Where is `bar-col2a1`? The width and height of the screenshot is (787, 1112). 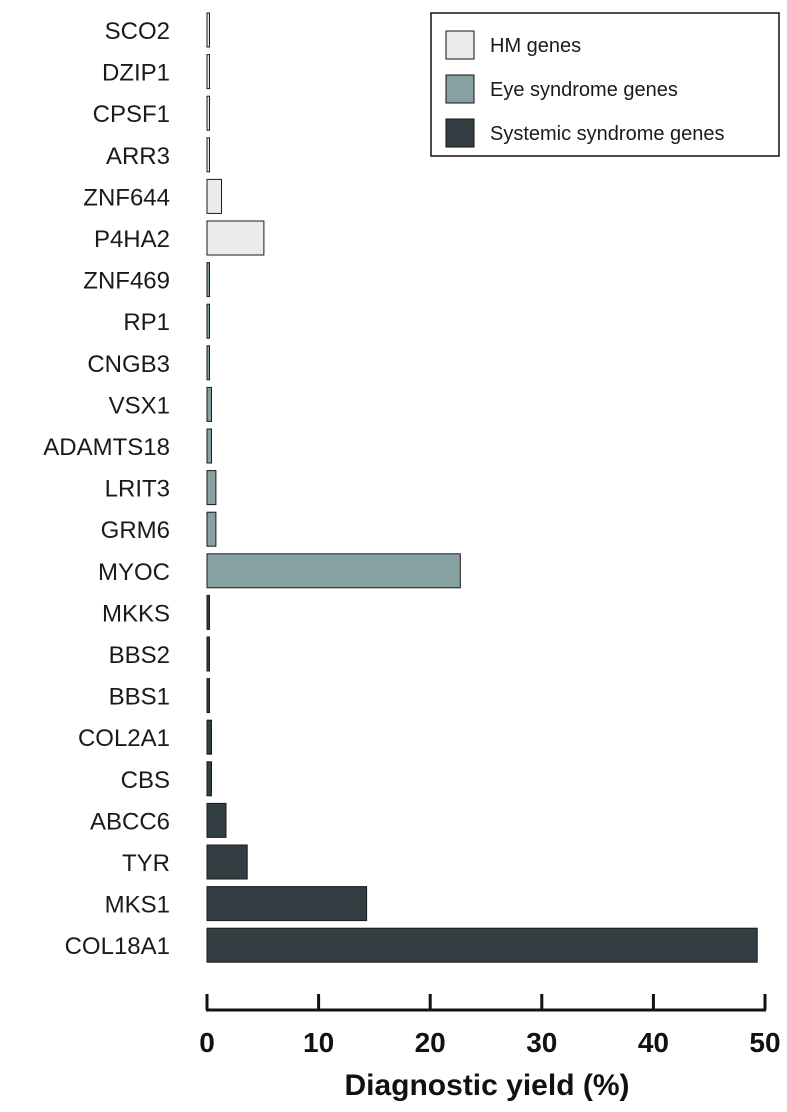 bar-col2a1 is located at coordinates (209, 737).